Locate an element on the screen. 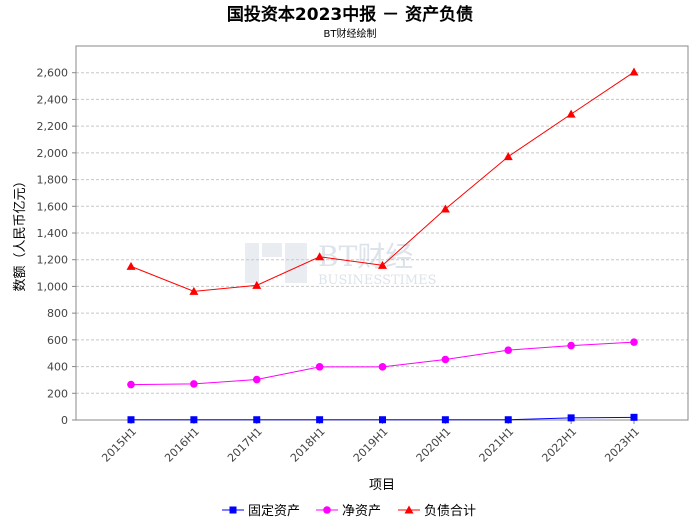 This screenshot has height=524, width=700. legend-item: 净资产 is located at coordinates (348, 511).